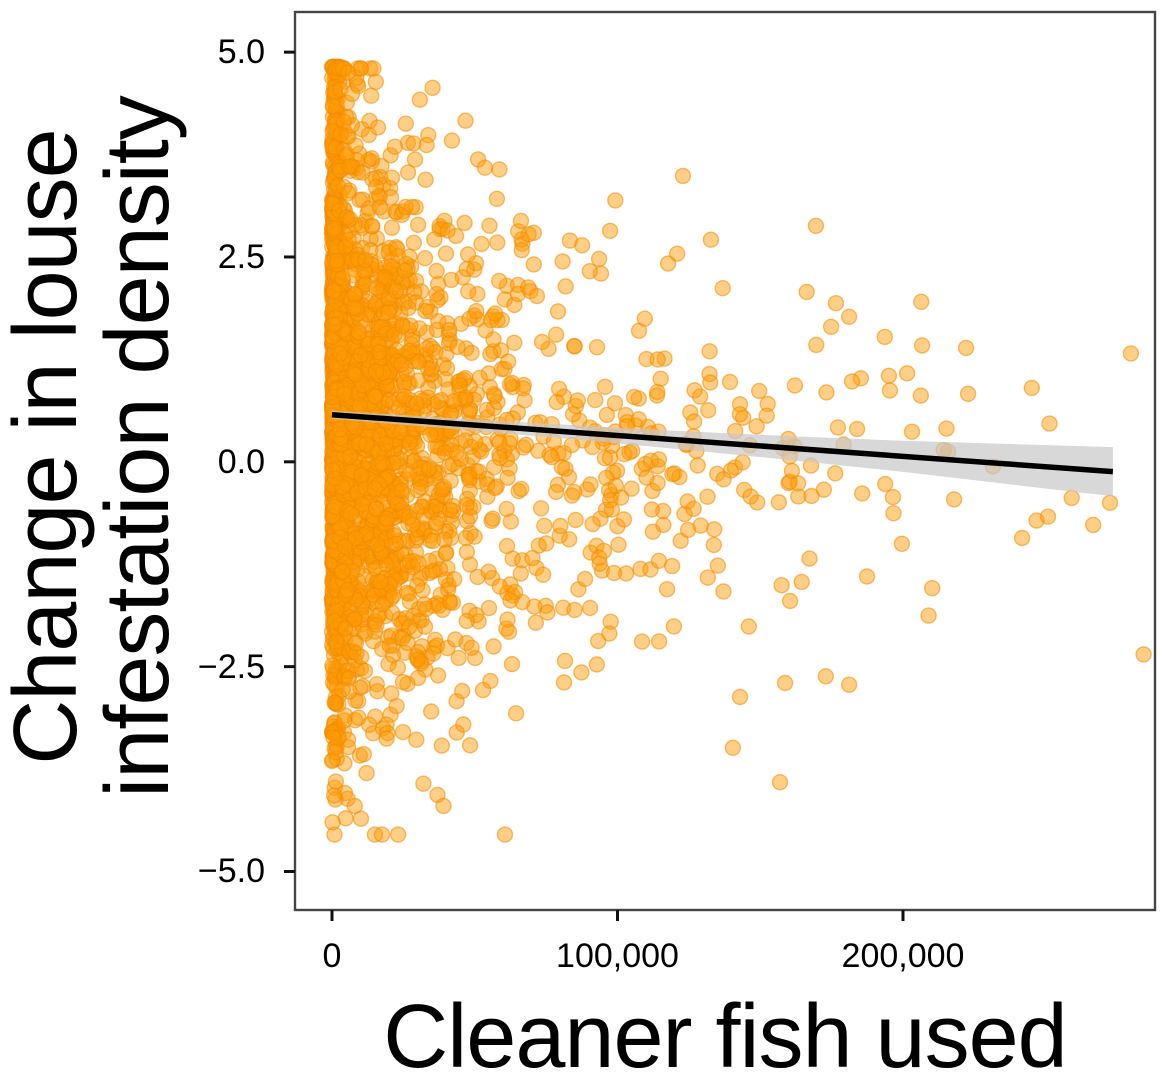  I want to click on trend-line, so click(722, 443).